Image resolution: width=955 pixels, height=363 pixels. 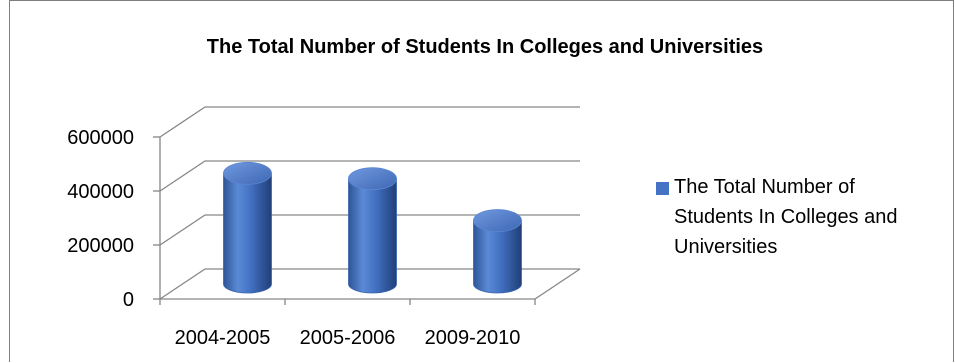 What do you see at coordinates (100, 138) in the screenshot?
I see `y-tick-label: 600000` at bounding box center [100, 138].